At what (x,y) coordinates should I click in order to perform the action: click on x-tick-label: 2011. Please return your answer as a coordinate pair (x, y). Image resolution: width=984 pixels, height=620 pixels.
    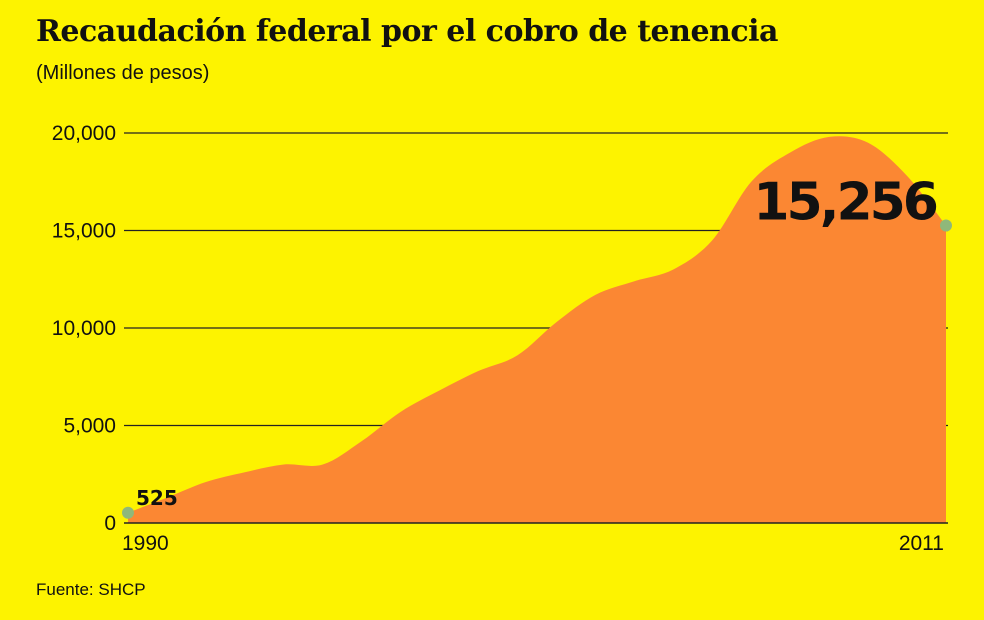
    Looking at the image, I should click on (921, 543).